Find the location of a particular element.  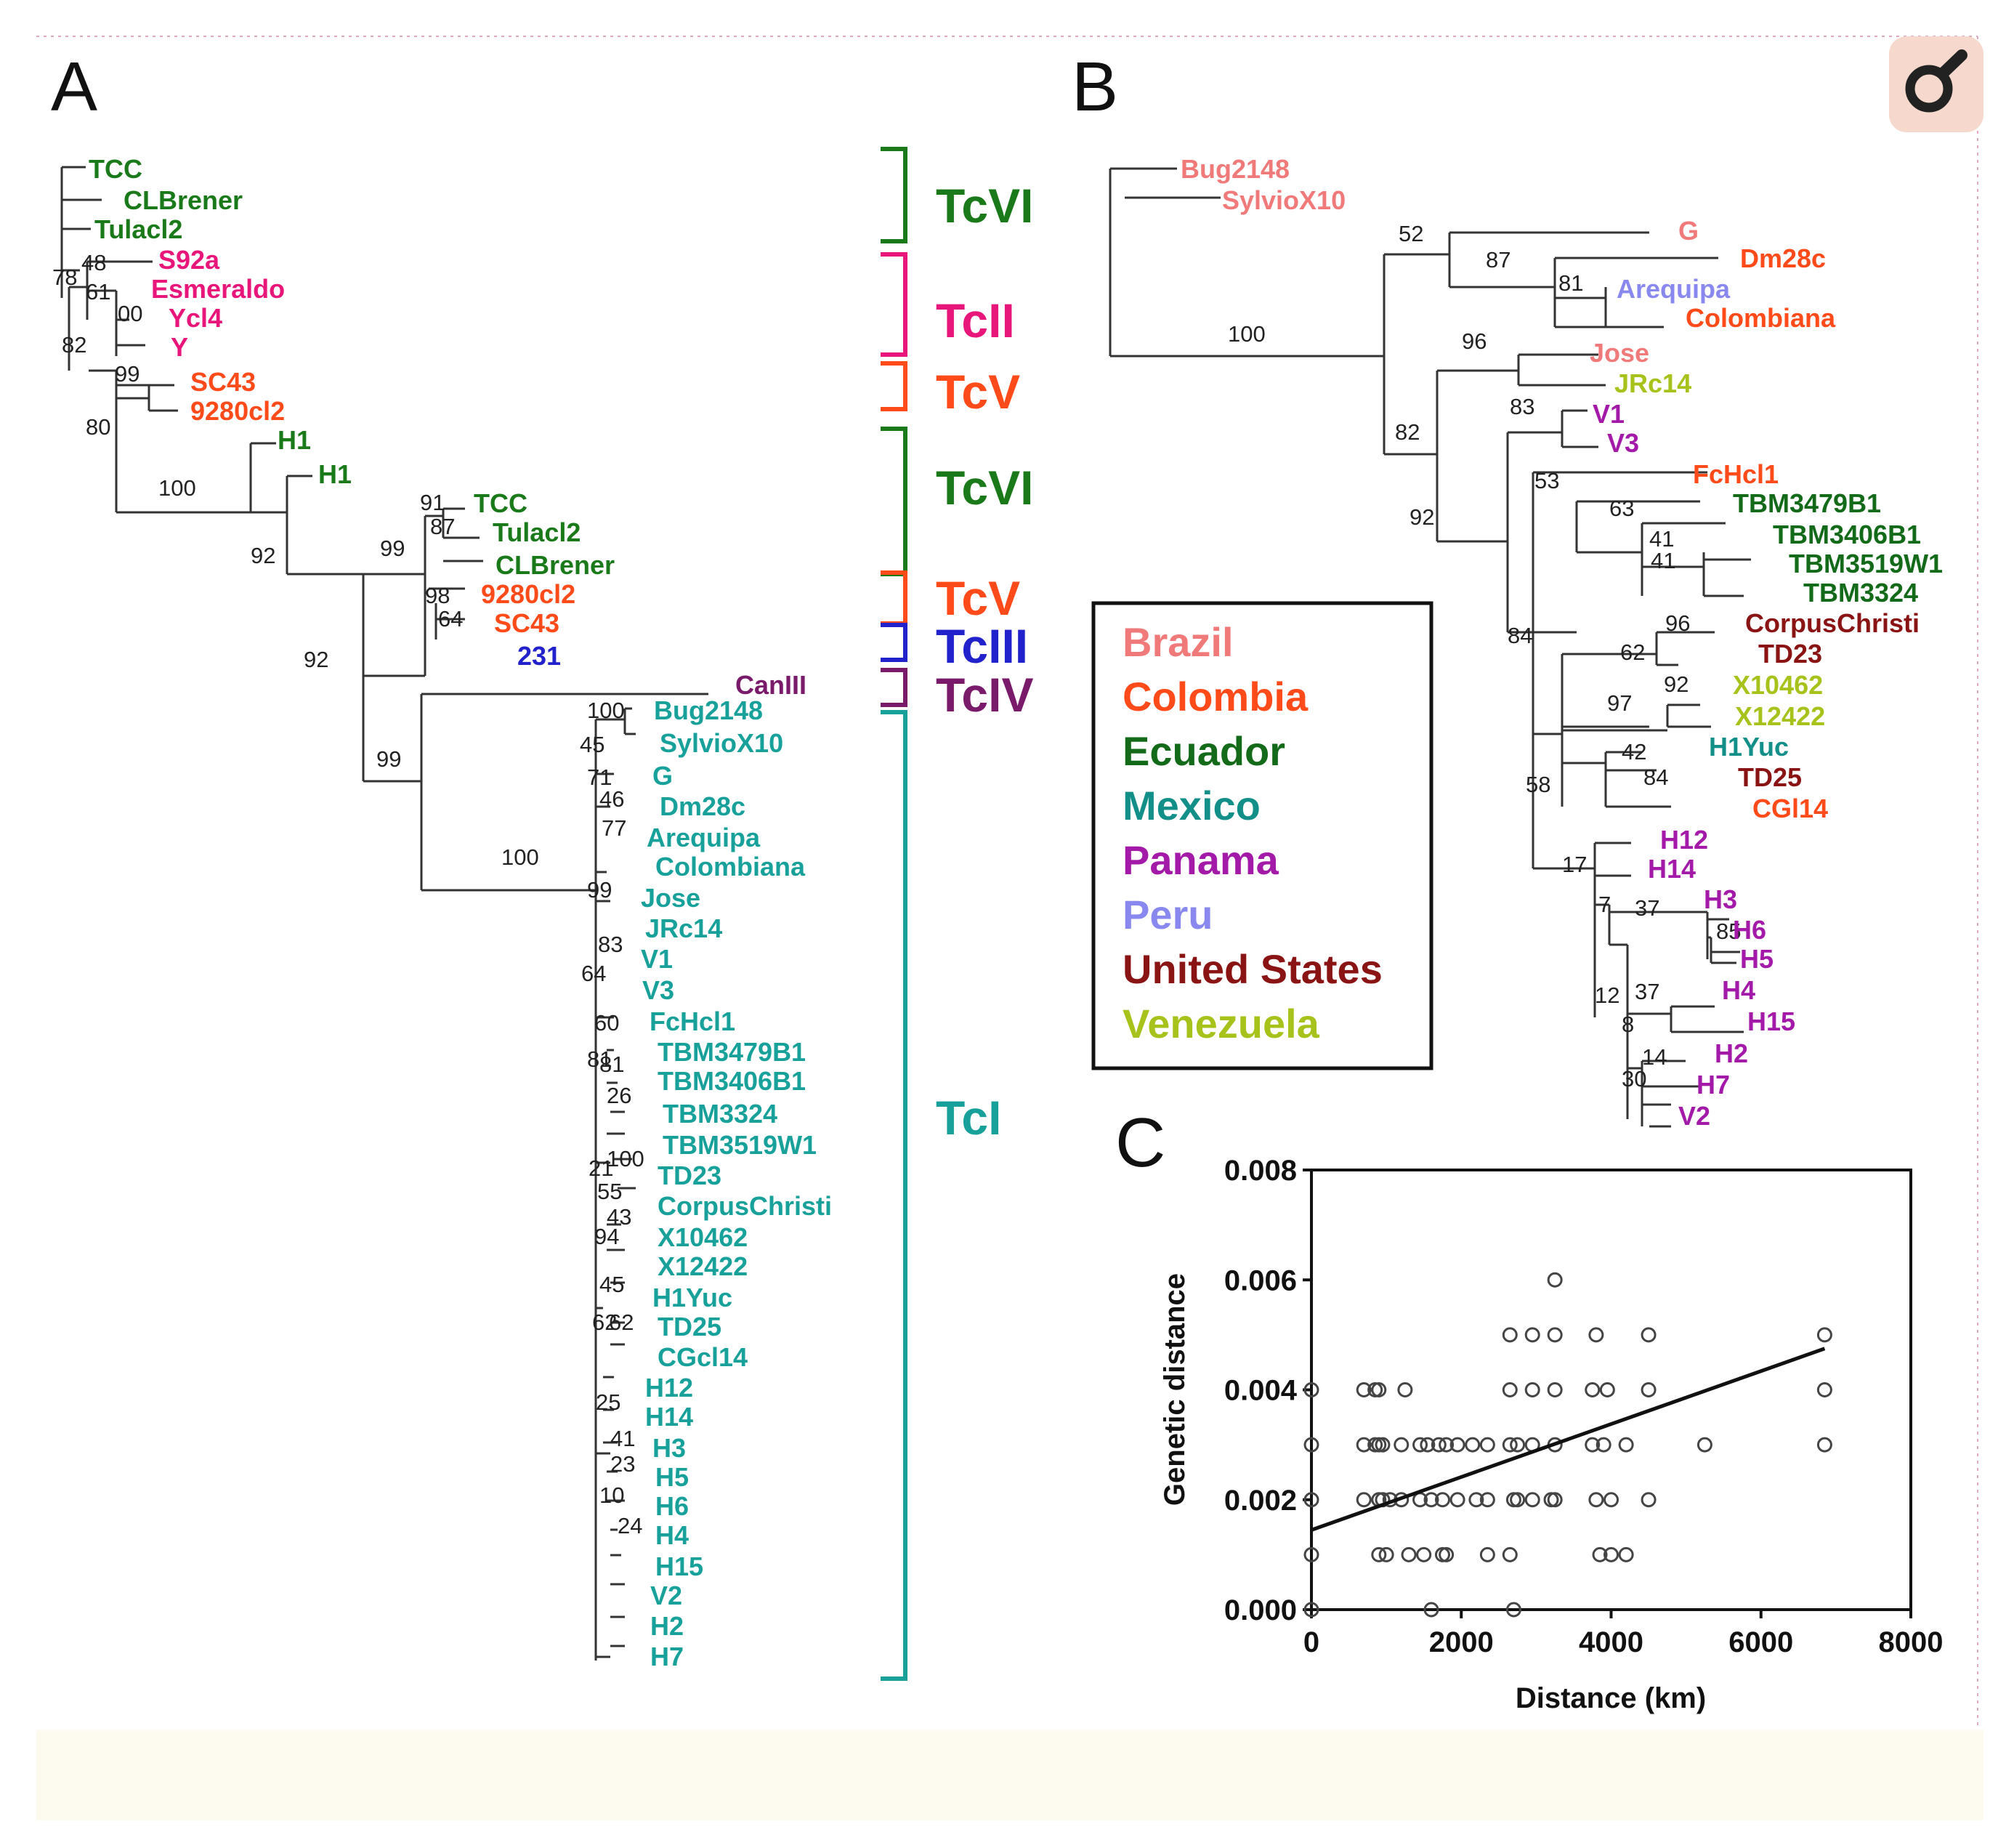

tree-b-bootstrap: 37 is located at coordinates (1647, 908).